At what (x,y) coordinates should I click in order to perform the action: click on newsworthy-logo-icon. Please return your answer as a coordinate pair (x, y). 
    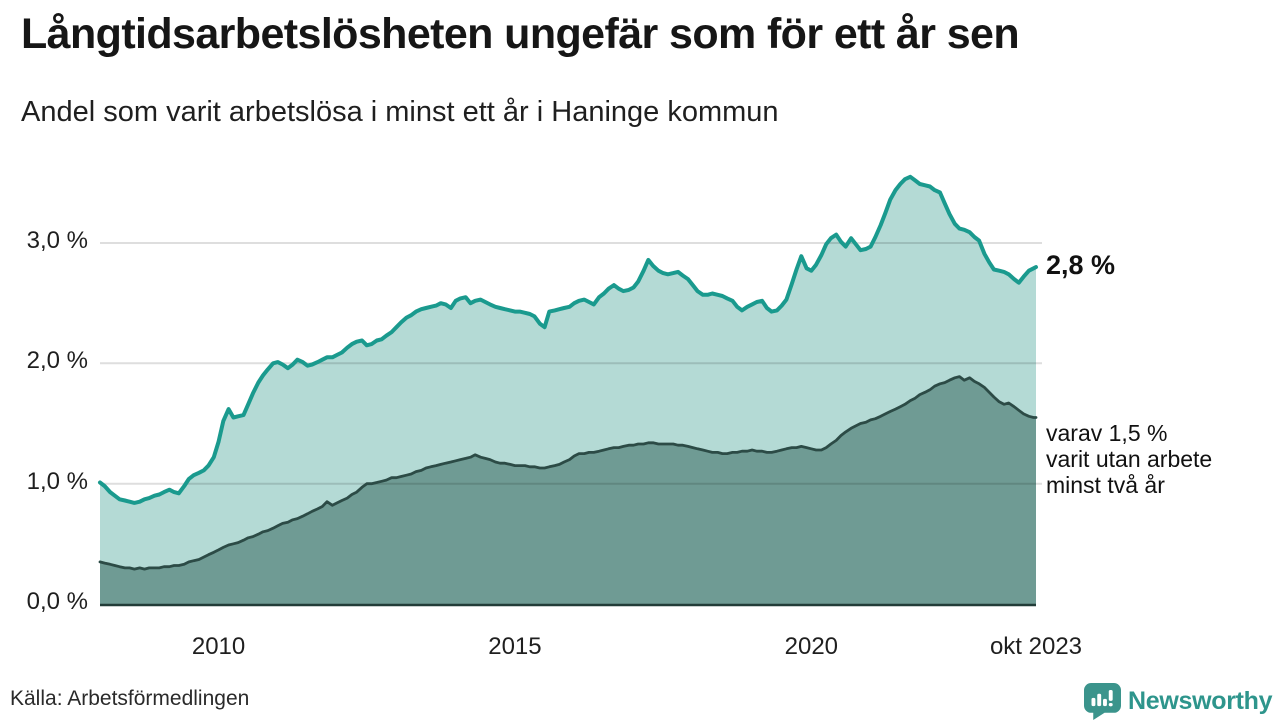
    Looking at the image, I should click on (1102, 701).